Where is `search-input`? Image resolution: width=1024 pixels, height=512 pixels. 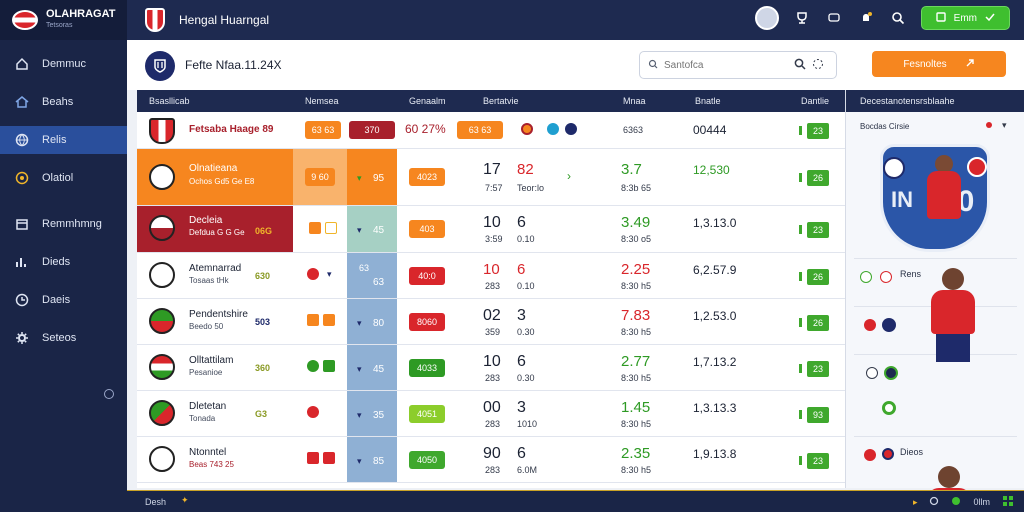 search-input is located at coordinates (724, 65).